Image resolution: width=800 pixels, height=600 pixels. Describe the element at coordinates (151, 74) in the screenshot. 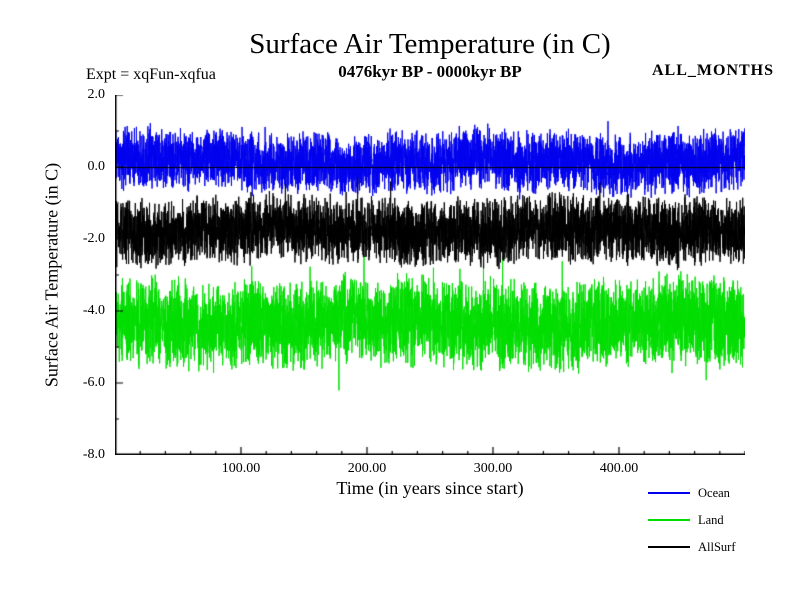

I see `experiment-annotation: Expt = xqFun-xqfua` at that location.